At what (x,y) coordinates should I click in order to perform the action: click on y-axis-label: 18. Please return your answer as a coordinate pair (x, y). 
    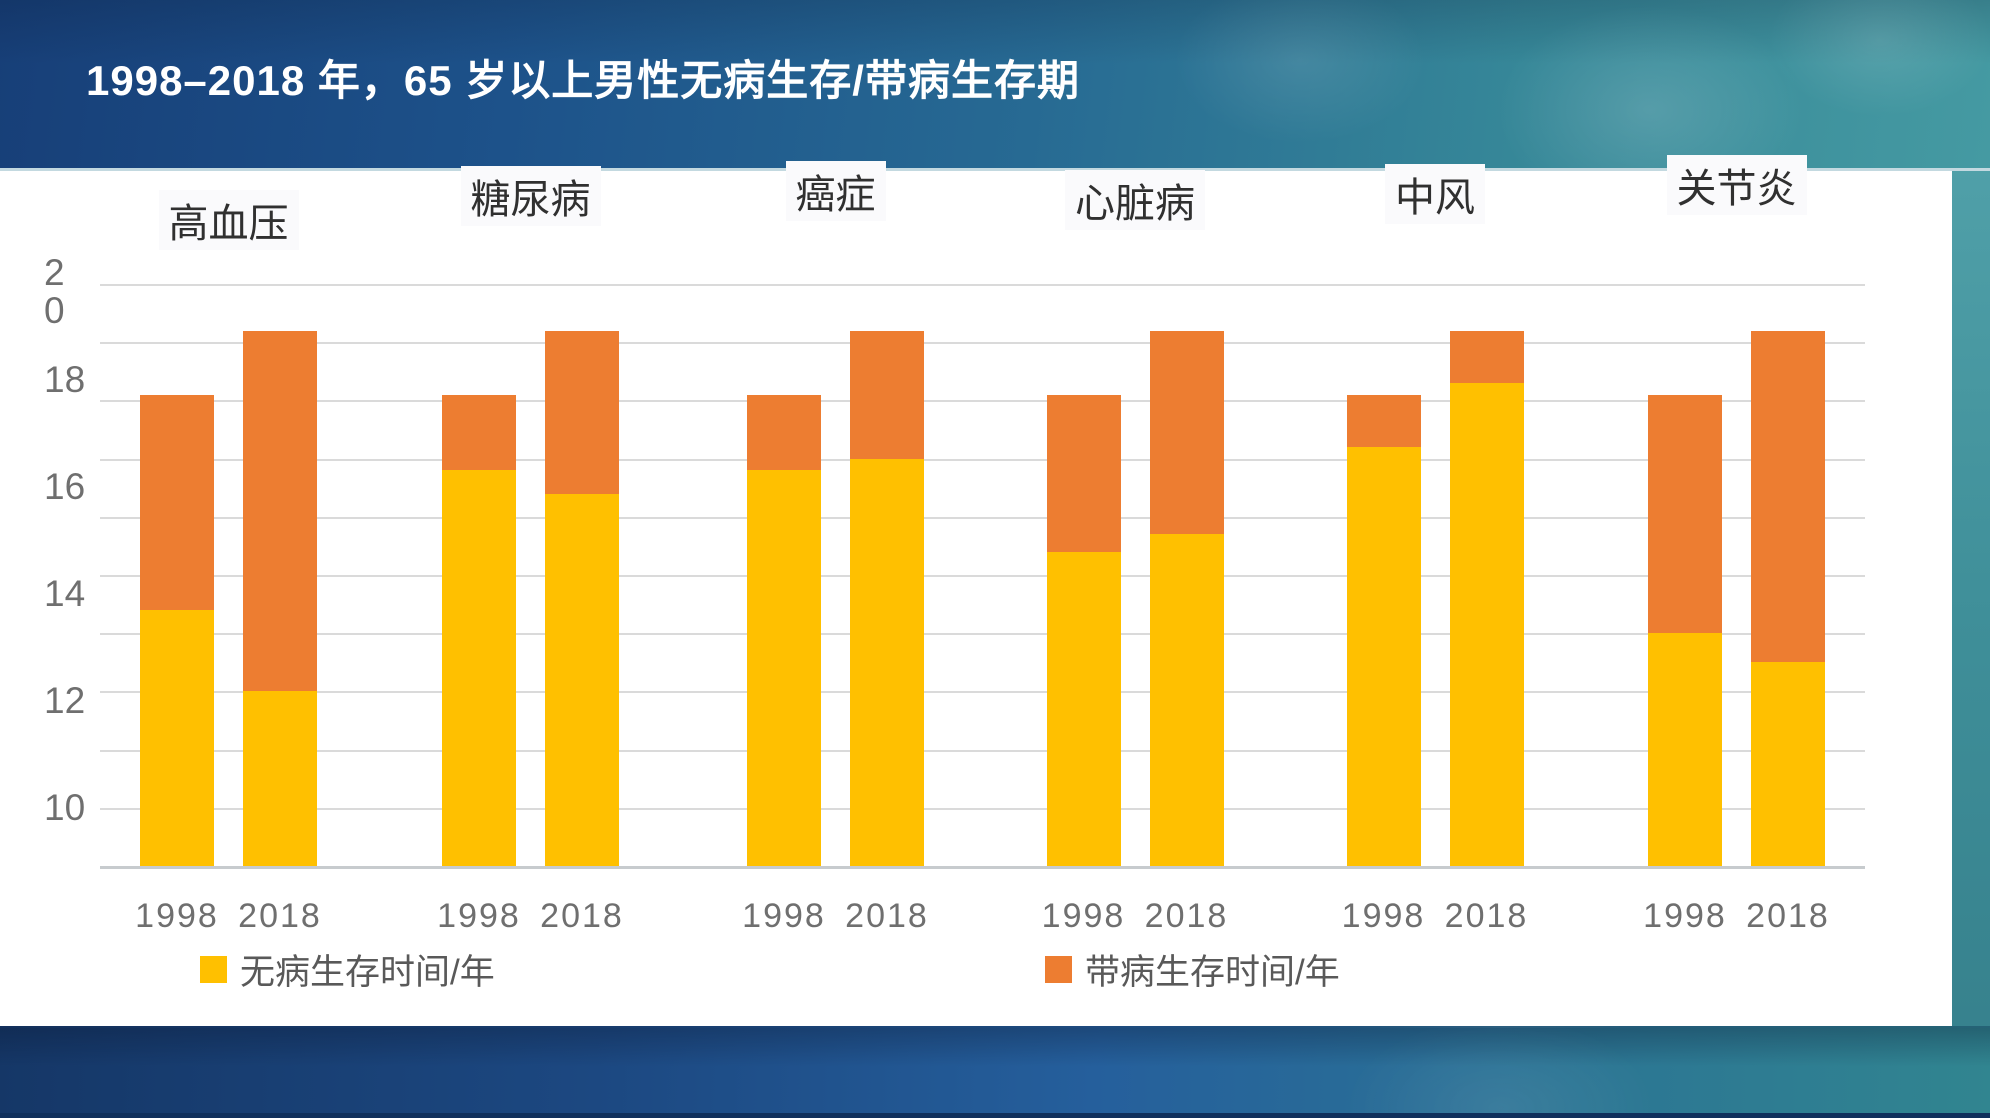
    Looking at the image, I should click on (65, 379).